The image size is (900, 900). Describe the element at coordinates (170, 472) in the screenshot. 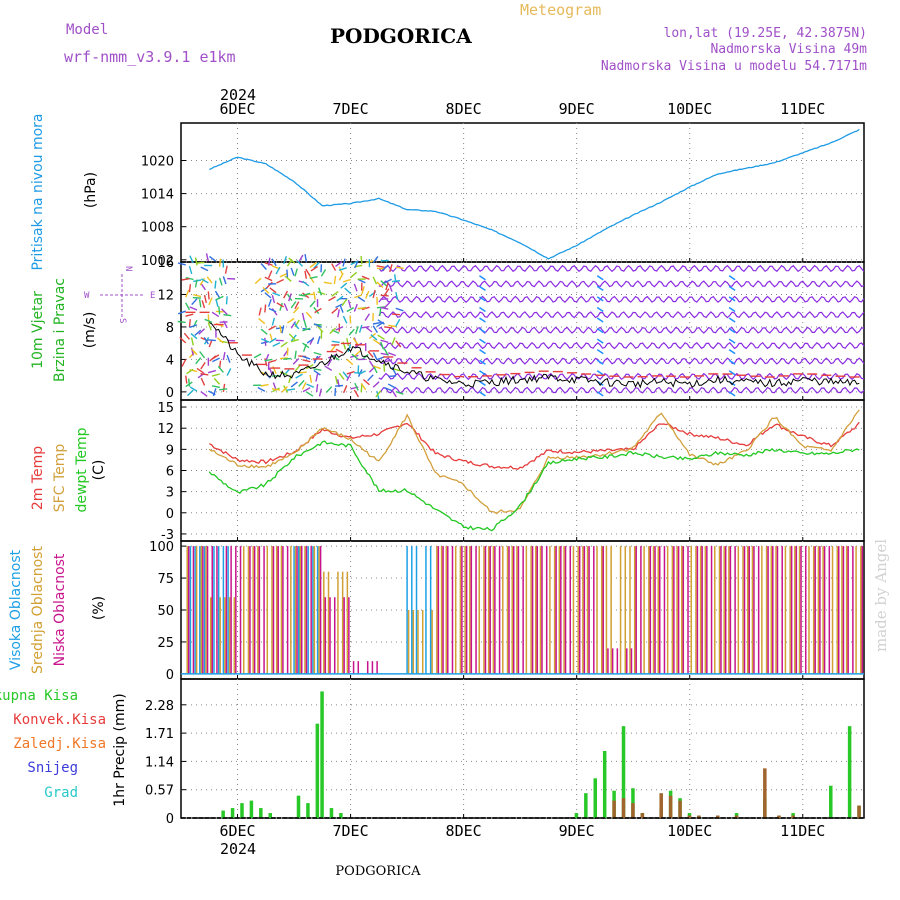

I see `y-tick-label: 6` at that location.